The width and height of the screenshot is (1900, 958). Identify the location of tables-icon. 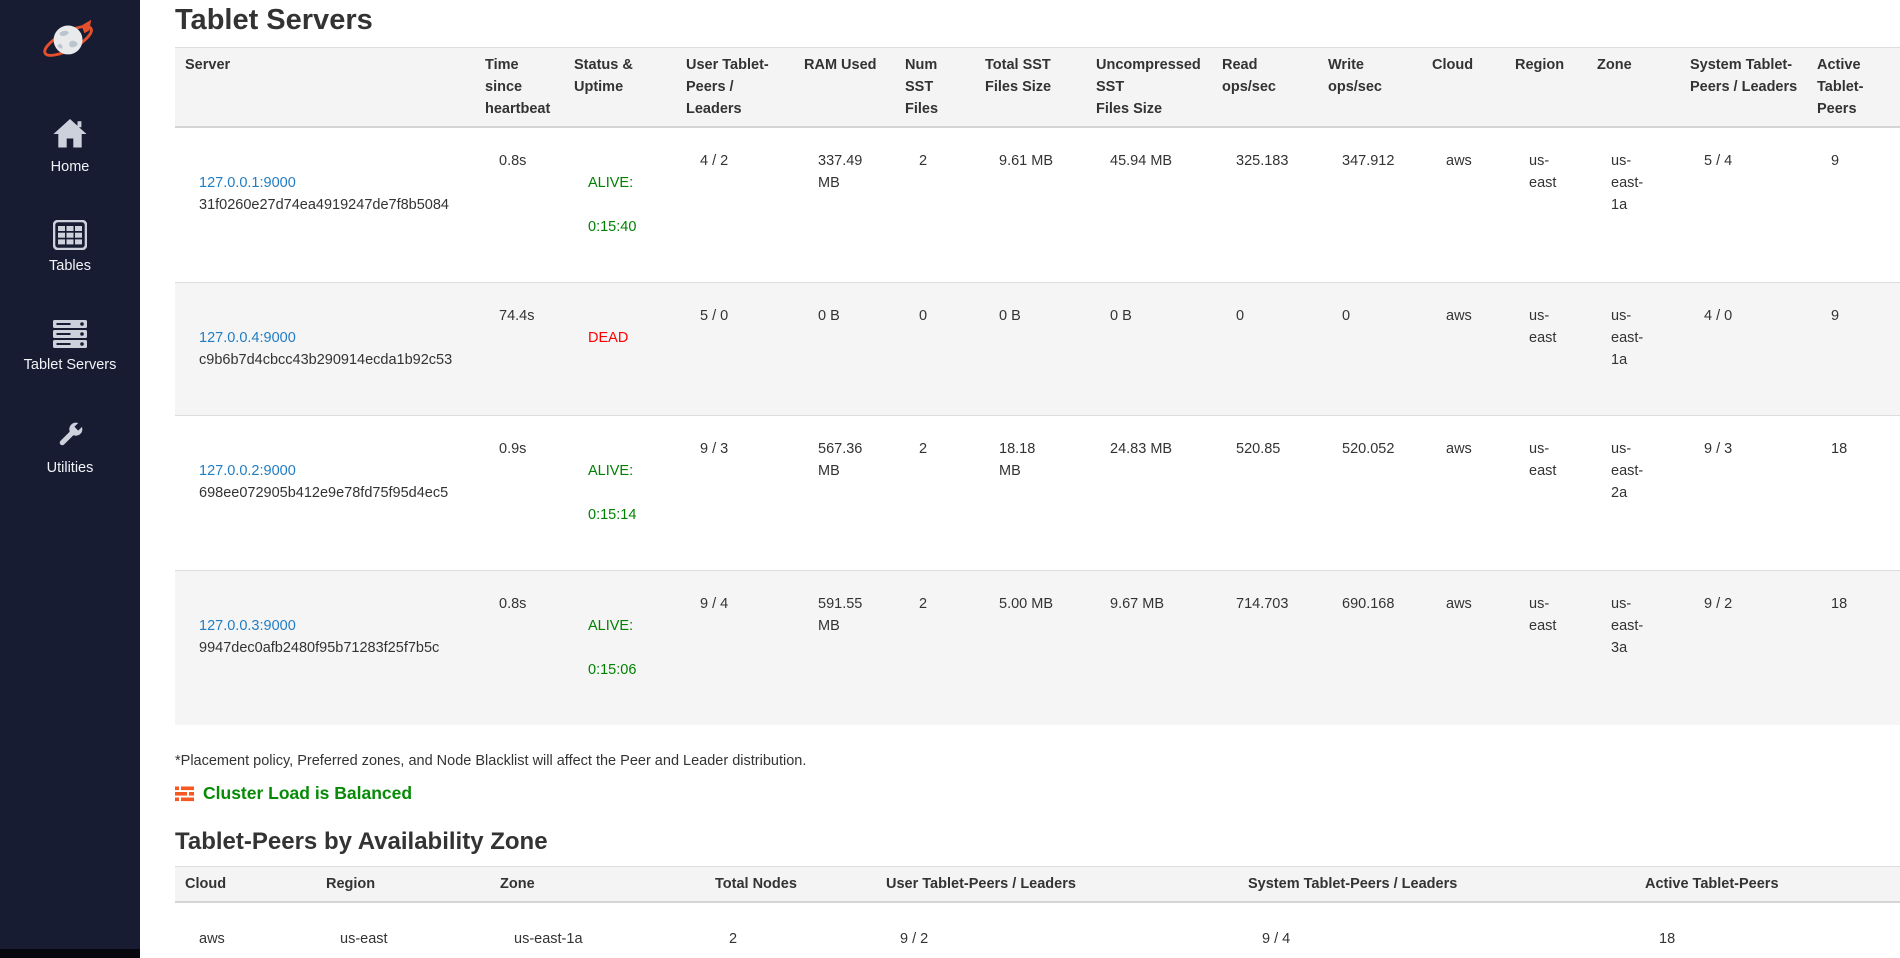
(70, 235).